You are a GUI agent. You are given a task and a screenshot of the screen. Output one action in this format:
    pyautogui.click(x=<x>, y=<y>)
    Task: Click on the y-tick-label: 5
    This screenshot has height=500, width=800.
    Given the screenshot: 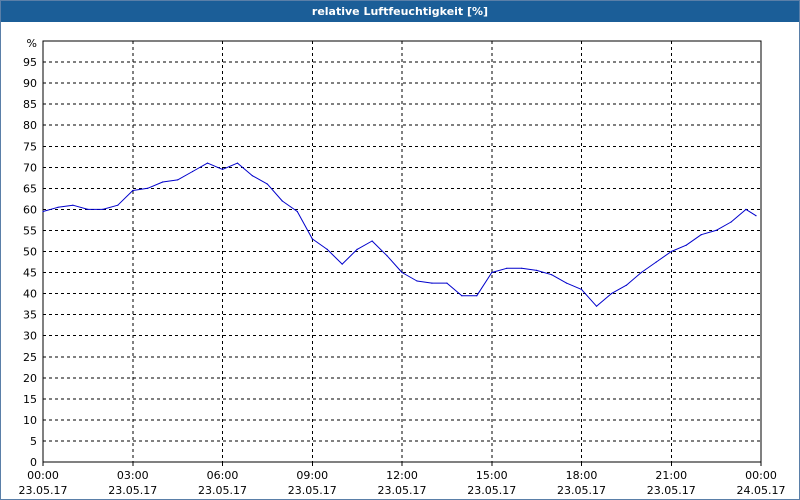 What is the action you would take?
    pyautogui.click(x=33, y=441)
    